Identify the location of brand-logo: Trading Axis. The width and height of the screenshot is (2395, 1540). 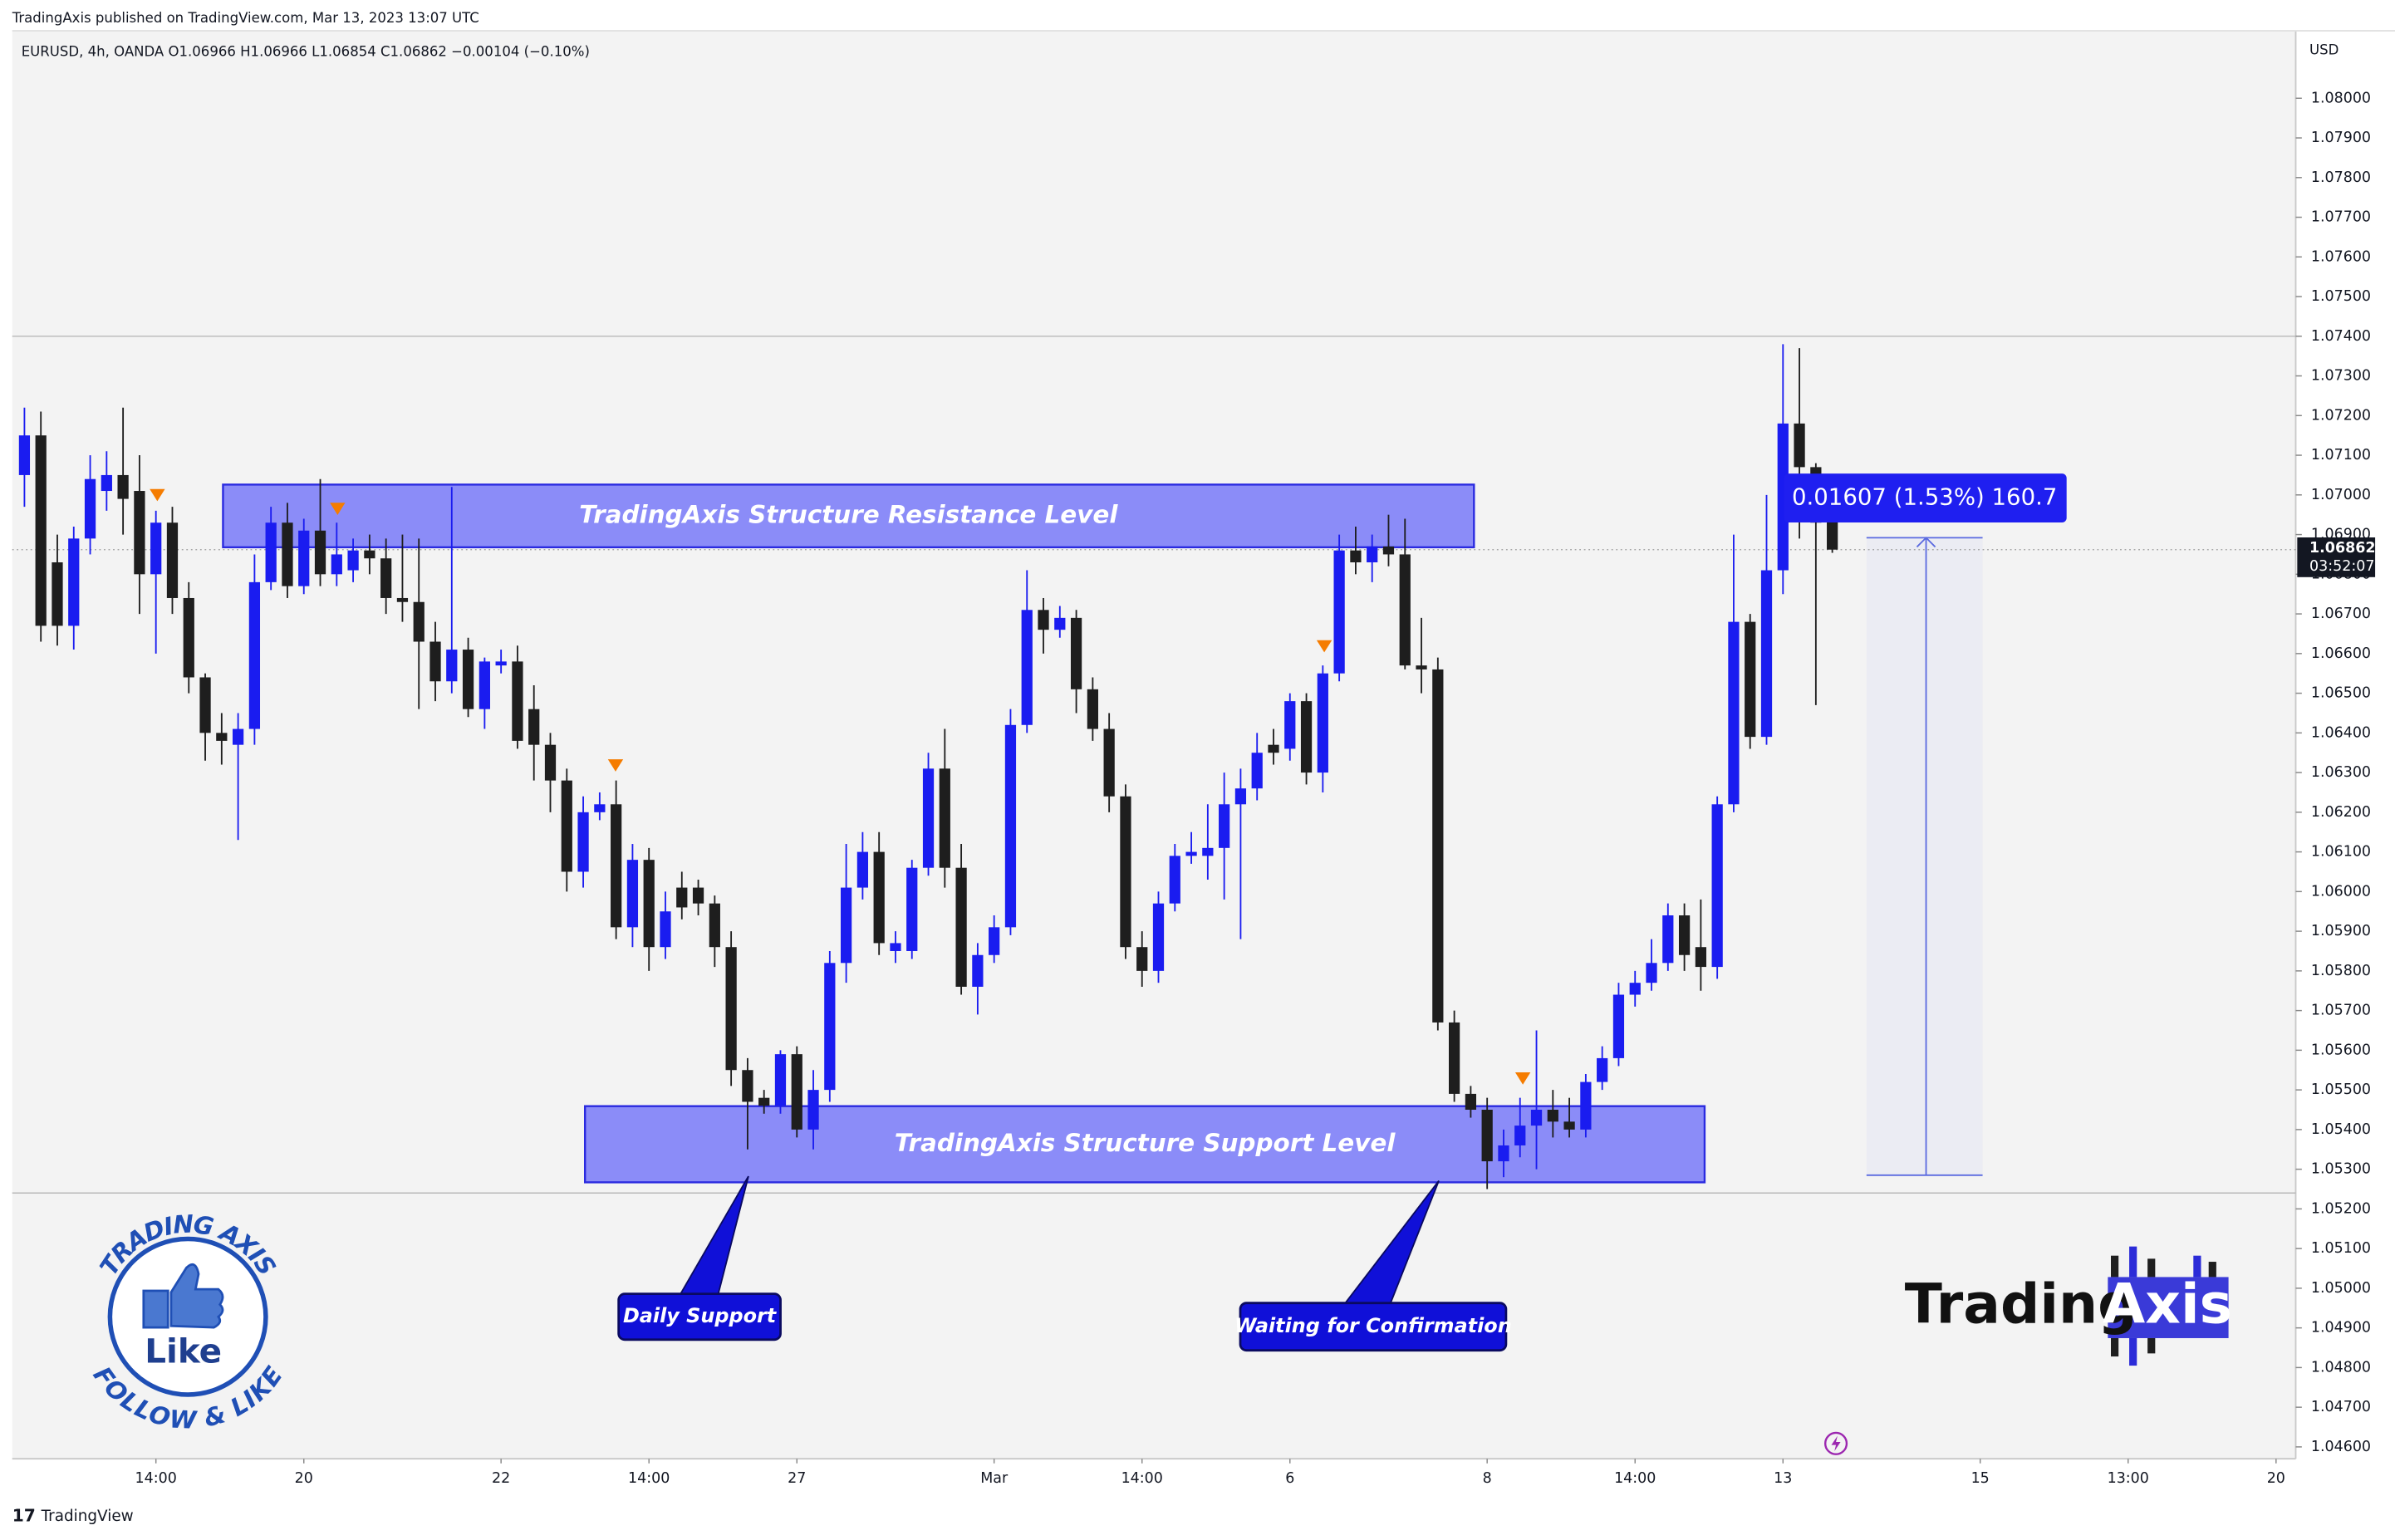
(2068, 1306).